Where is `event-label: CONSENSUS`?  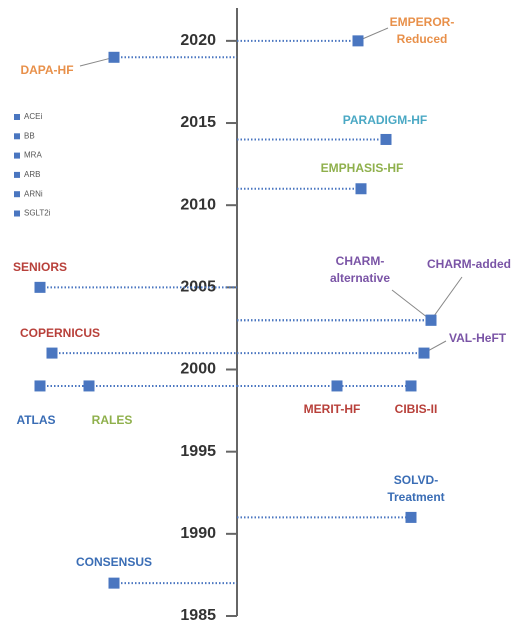
event-label: CONSENSUS is located at coordinates (114, 562).